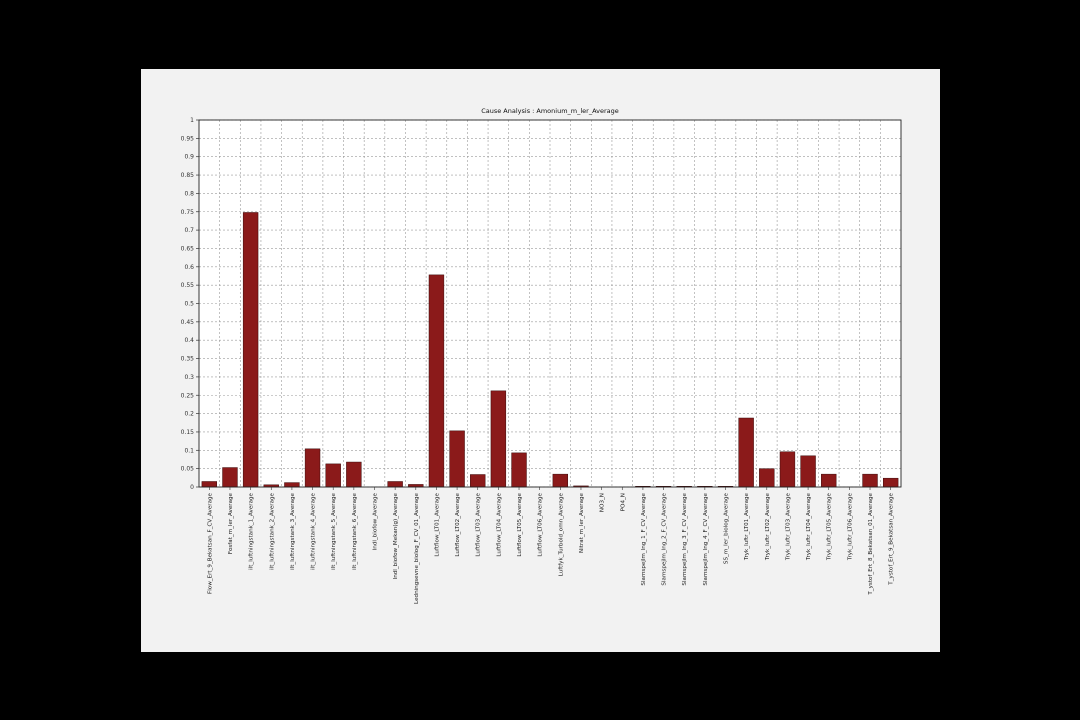 Image resolution: width=1080 pixels, height=720 pixels. Describe the element at coordinates (541, 524) in the screenshot. I see `x-category-label: Luftflow_LT06_Average` at that location.